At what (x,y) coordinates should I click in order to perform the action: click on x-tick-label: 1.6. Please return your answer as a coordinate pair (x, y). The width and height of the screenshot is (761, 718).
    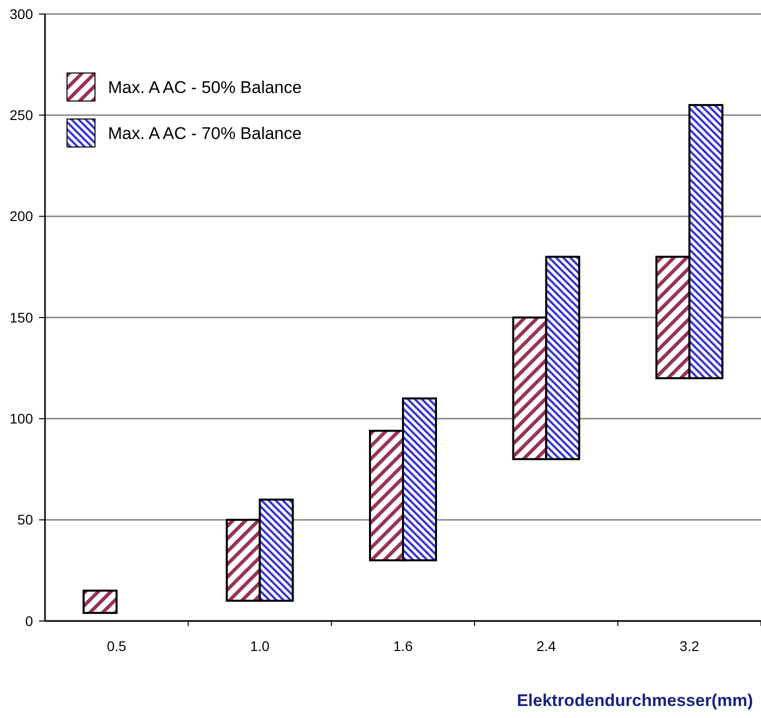
    Looking at the image, I should click on (403, 646).